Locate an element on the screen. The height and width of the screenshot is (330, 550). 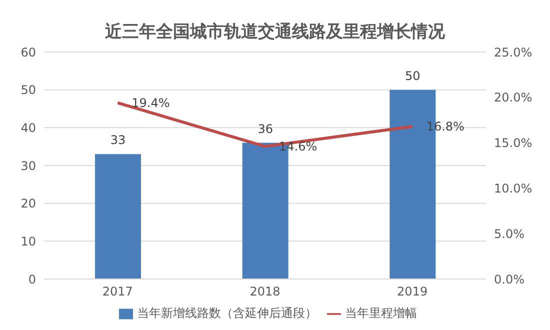
bar is located at coordinates (118, 216).